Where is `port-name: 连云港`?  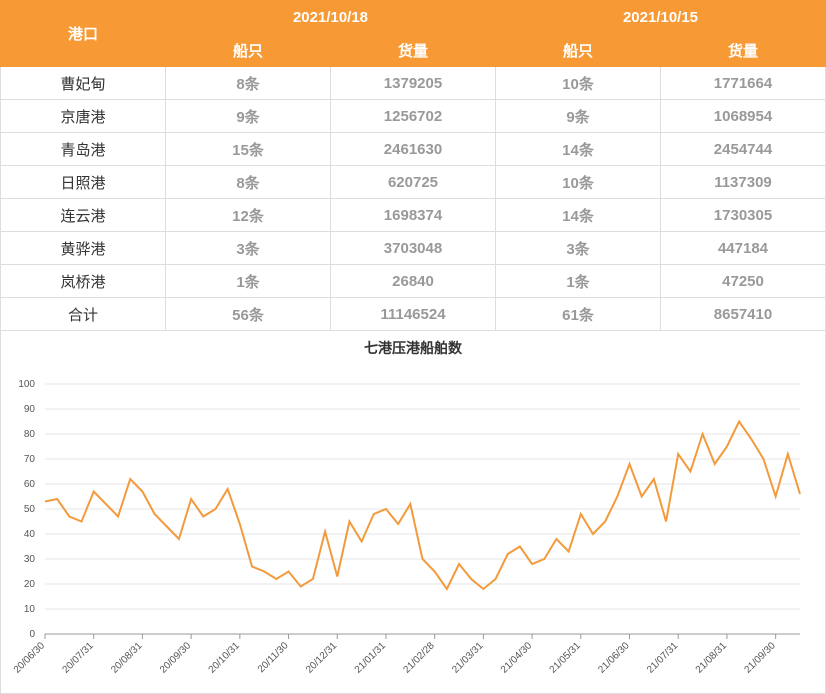 port-name: 连云港 is located at coordinates (83, 215).